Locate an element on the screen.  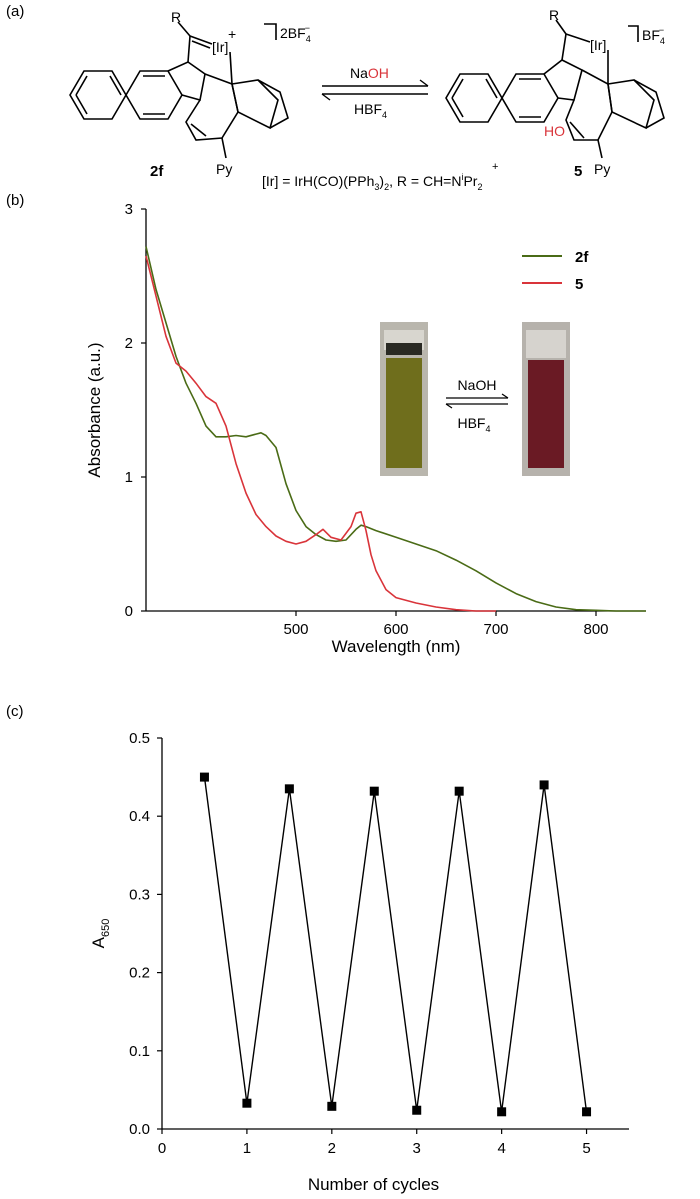
panel-c-label: (c) is located at coordinates (15, 711).